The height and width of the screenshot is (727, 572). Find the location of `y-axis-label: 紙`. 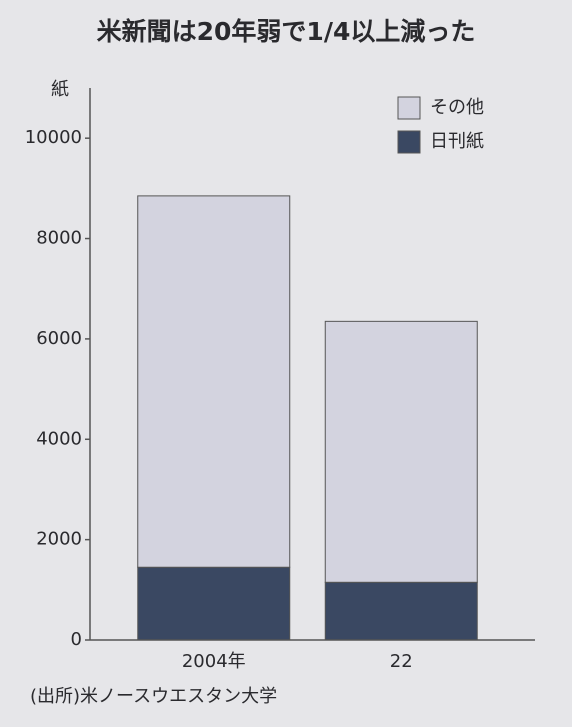

y-axis-label: 紙 is located at coordinates (60, 89).